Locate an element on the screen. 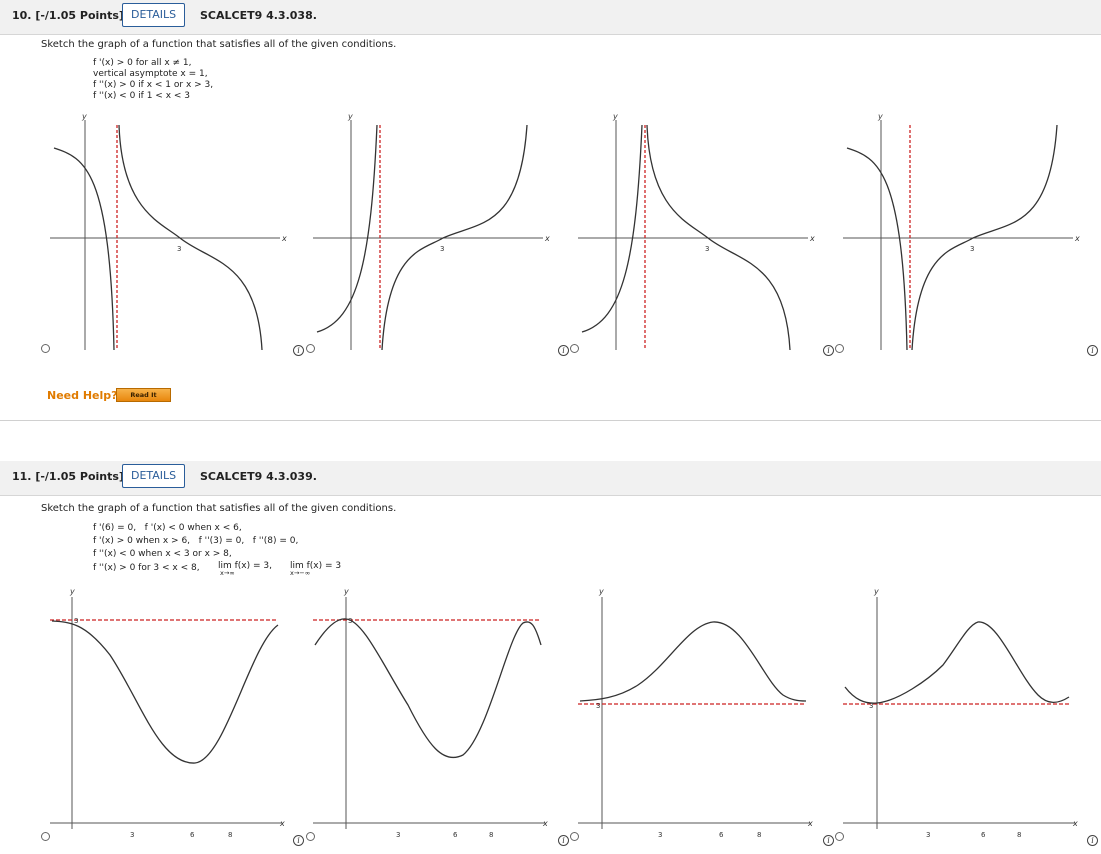 The image size is (1101, 854). question-divider is located at coordinates (550, 420).